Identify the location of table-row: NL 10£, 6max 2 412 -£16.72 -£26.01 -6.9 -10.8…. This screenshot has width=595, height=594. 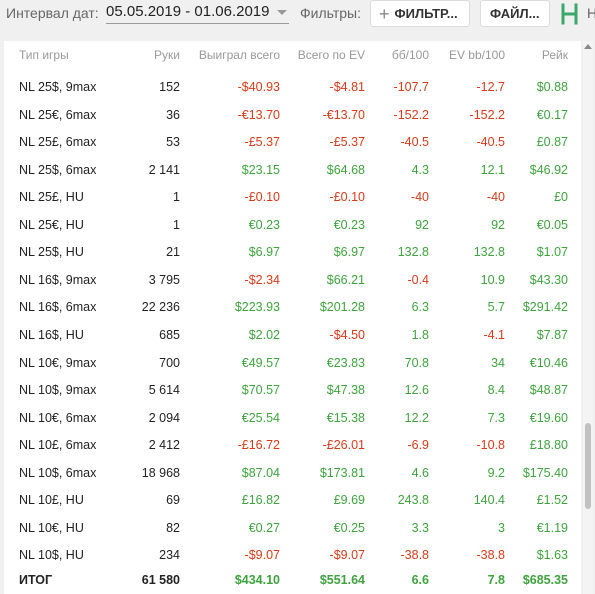
(292, 447).